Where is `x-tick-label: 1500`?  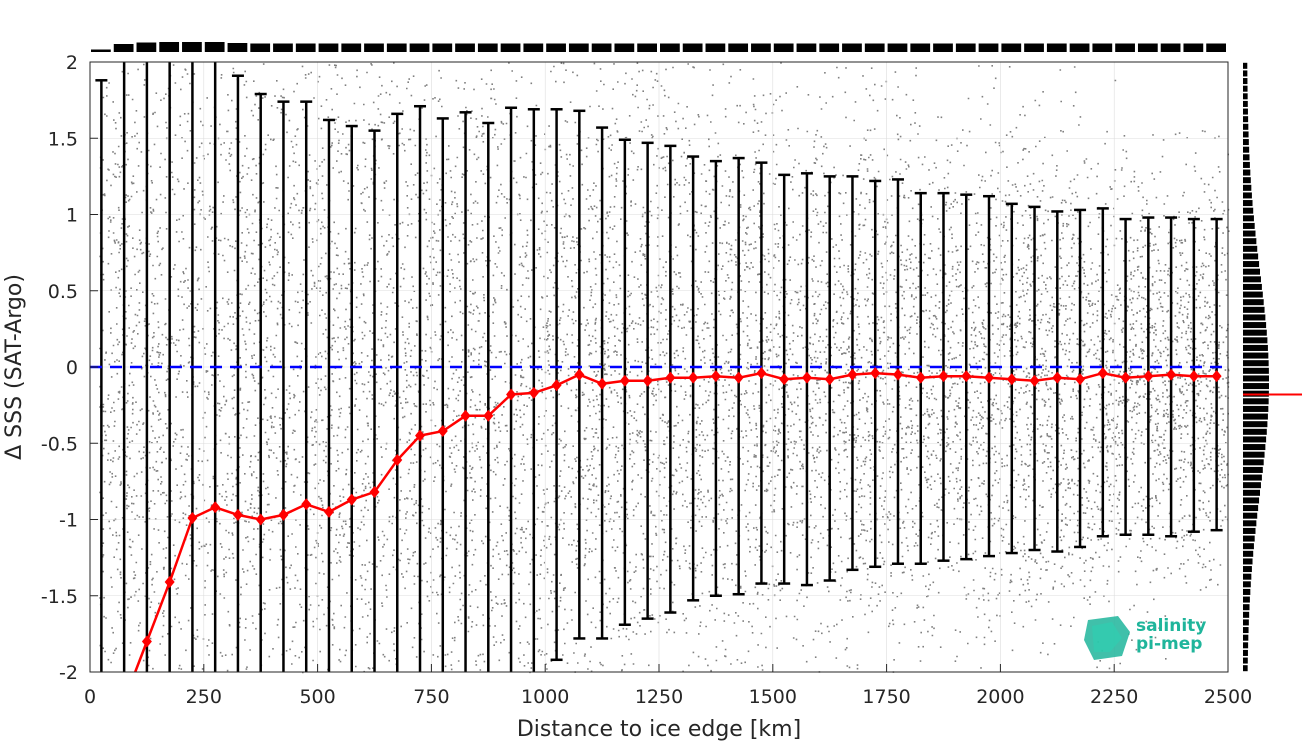
x-tick-label: 1500 is located at coordinates (773, 697).